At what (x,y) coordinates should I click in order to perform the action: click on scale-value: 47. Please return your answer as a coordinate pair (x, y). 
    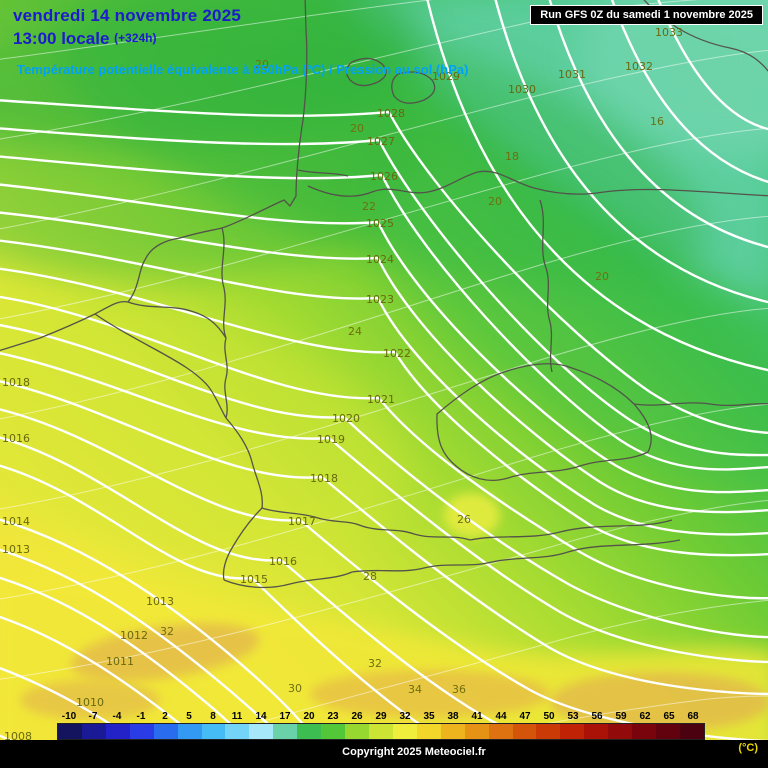
    Looking at the image, I should click on (525, 716).